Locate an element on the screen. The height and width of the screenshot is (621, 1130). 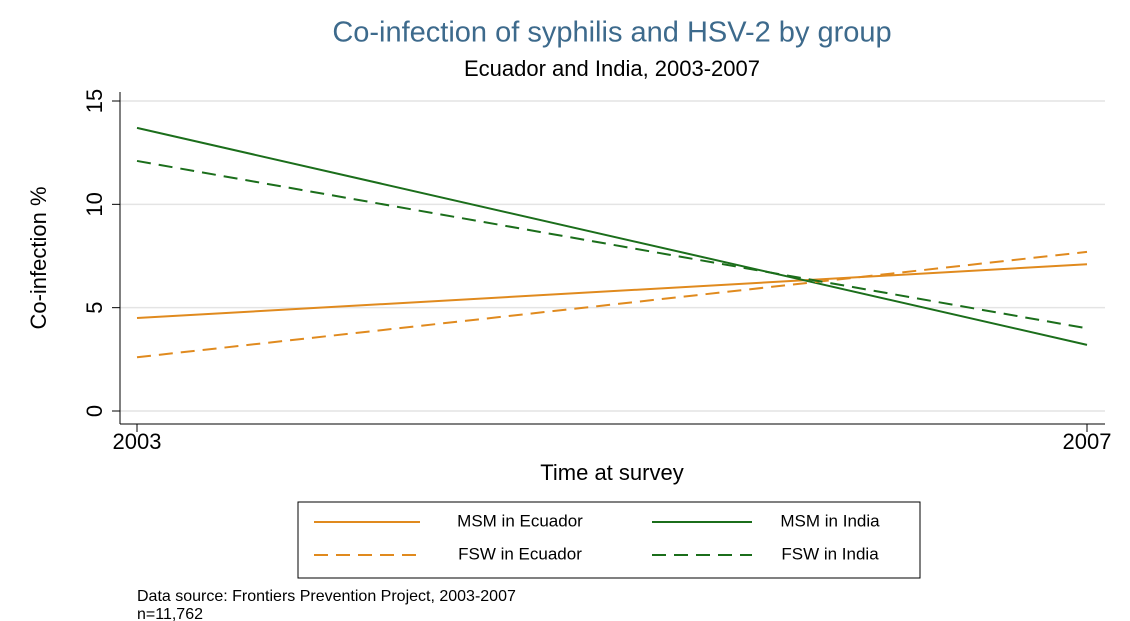
x-tick-label: 2007 is located at coordinates (1087, 441).